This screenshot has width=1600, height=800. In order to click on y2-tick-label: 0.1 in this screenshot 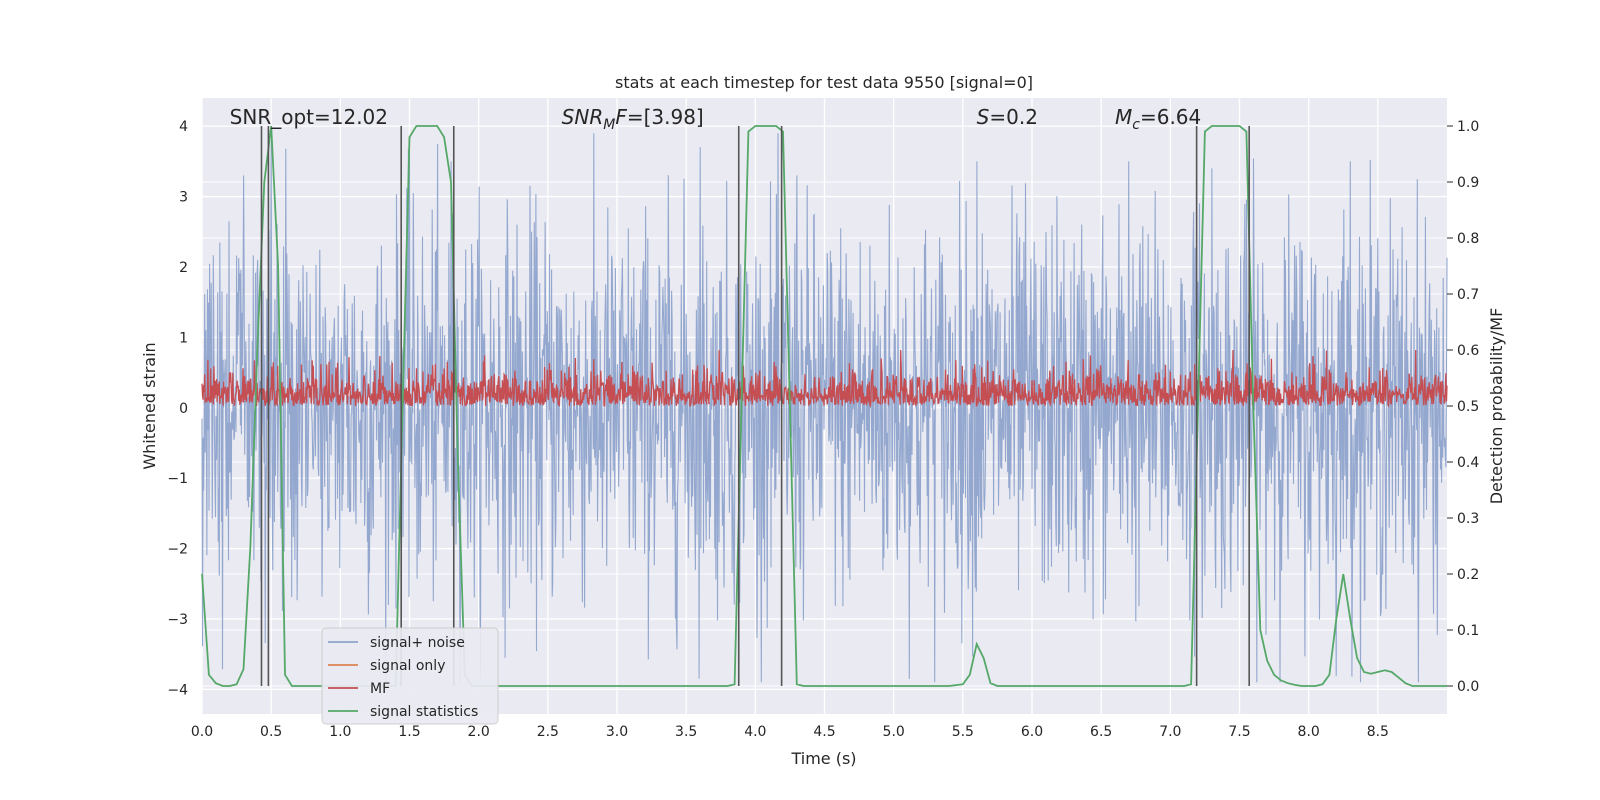, I will do `click(1468, 631)`.